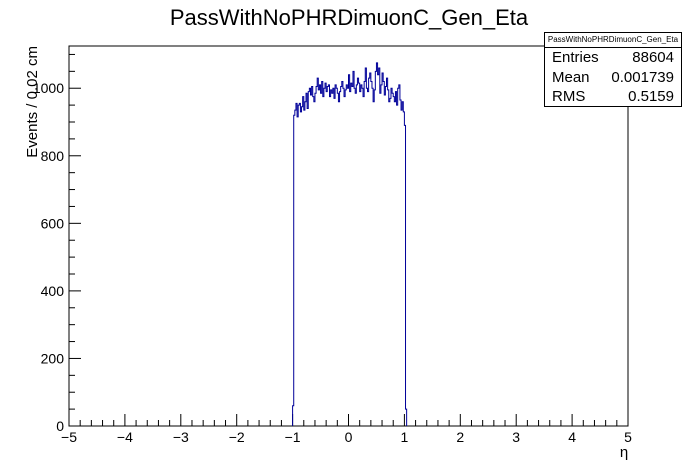 The width and height of the screenshot is (698, 474). I want to click on stats-entries-label: Entries, so click(575, 57).